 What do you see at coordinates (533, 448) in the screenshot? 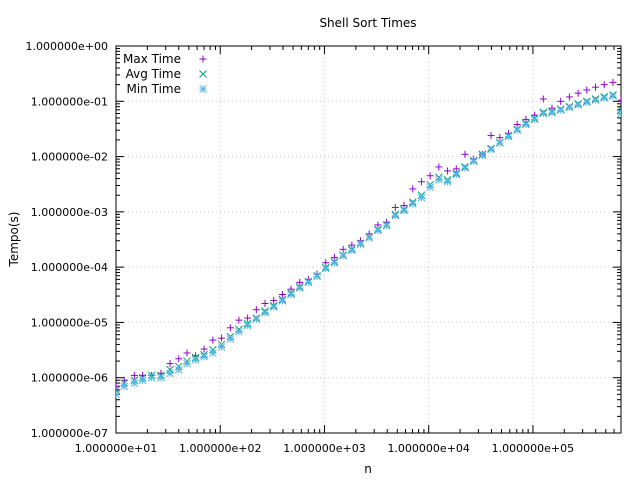
I see `x-tick-label: 1.000000e+05` at bounding box center [533, 448].